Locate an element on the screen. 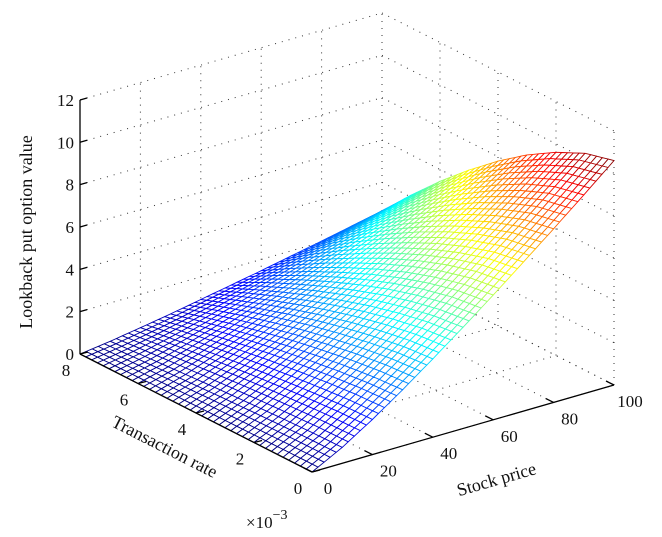 This screenshot has width=662, height=537. y-multiplier-base: ×10 is located at coordinates (259, 522).